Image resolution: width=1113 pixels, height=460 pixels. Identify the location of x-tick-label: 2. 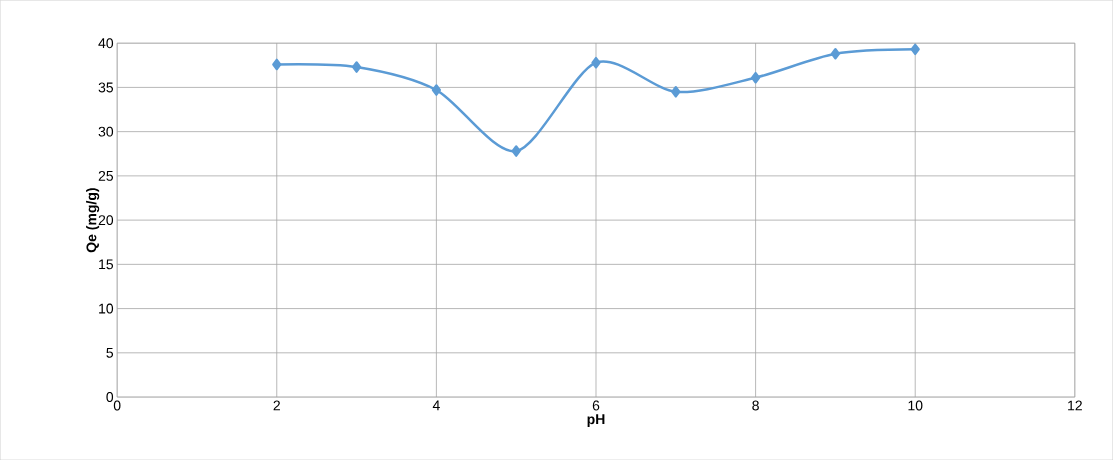
(276, 405).